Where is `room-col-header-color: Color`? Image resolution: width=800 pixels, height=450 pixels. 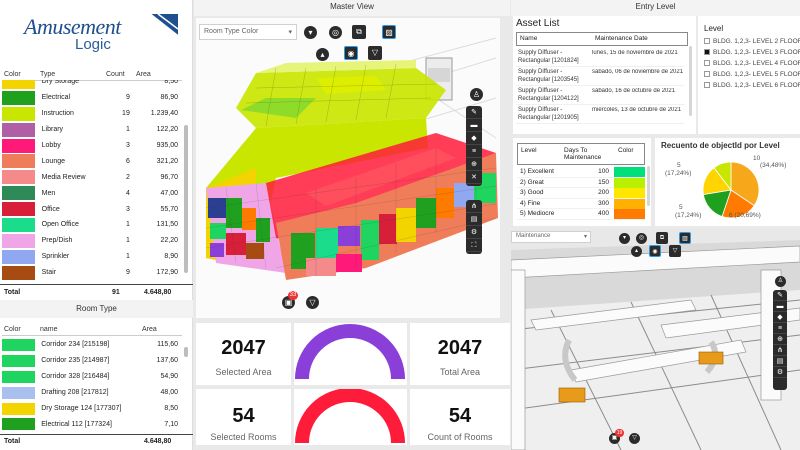
room-col-header-color: Color is located at coordinates (12, 329).